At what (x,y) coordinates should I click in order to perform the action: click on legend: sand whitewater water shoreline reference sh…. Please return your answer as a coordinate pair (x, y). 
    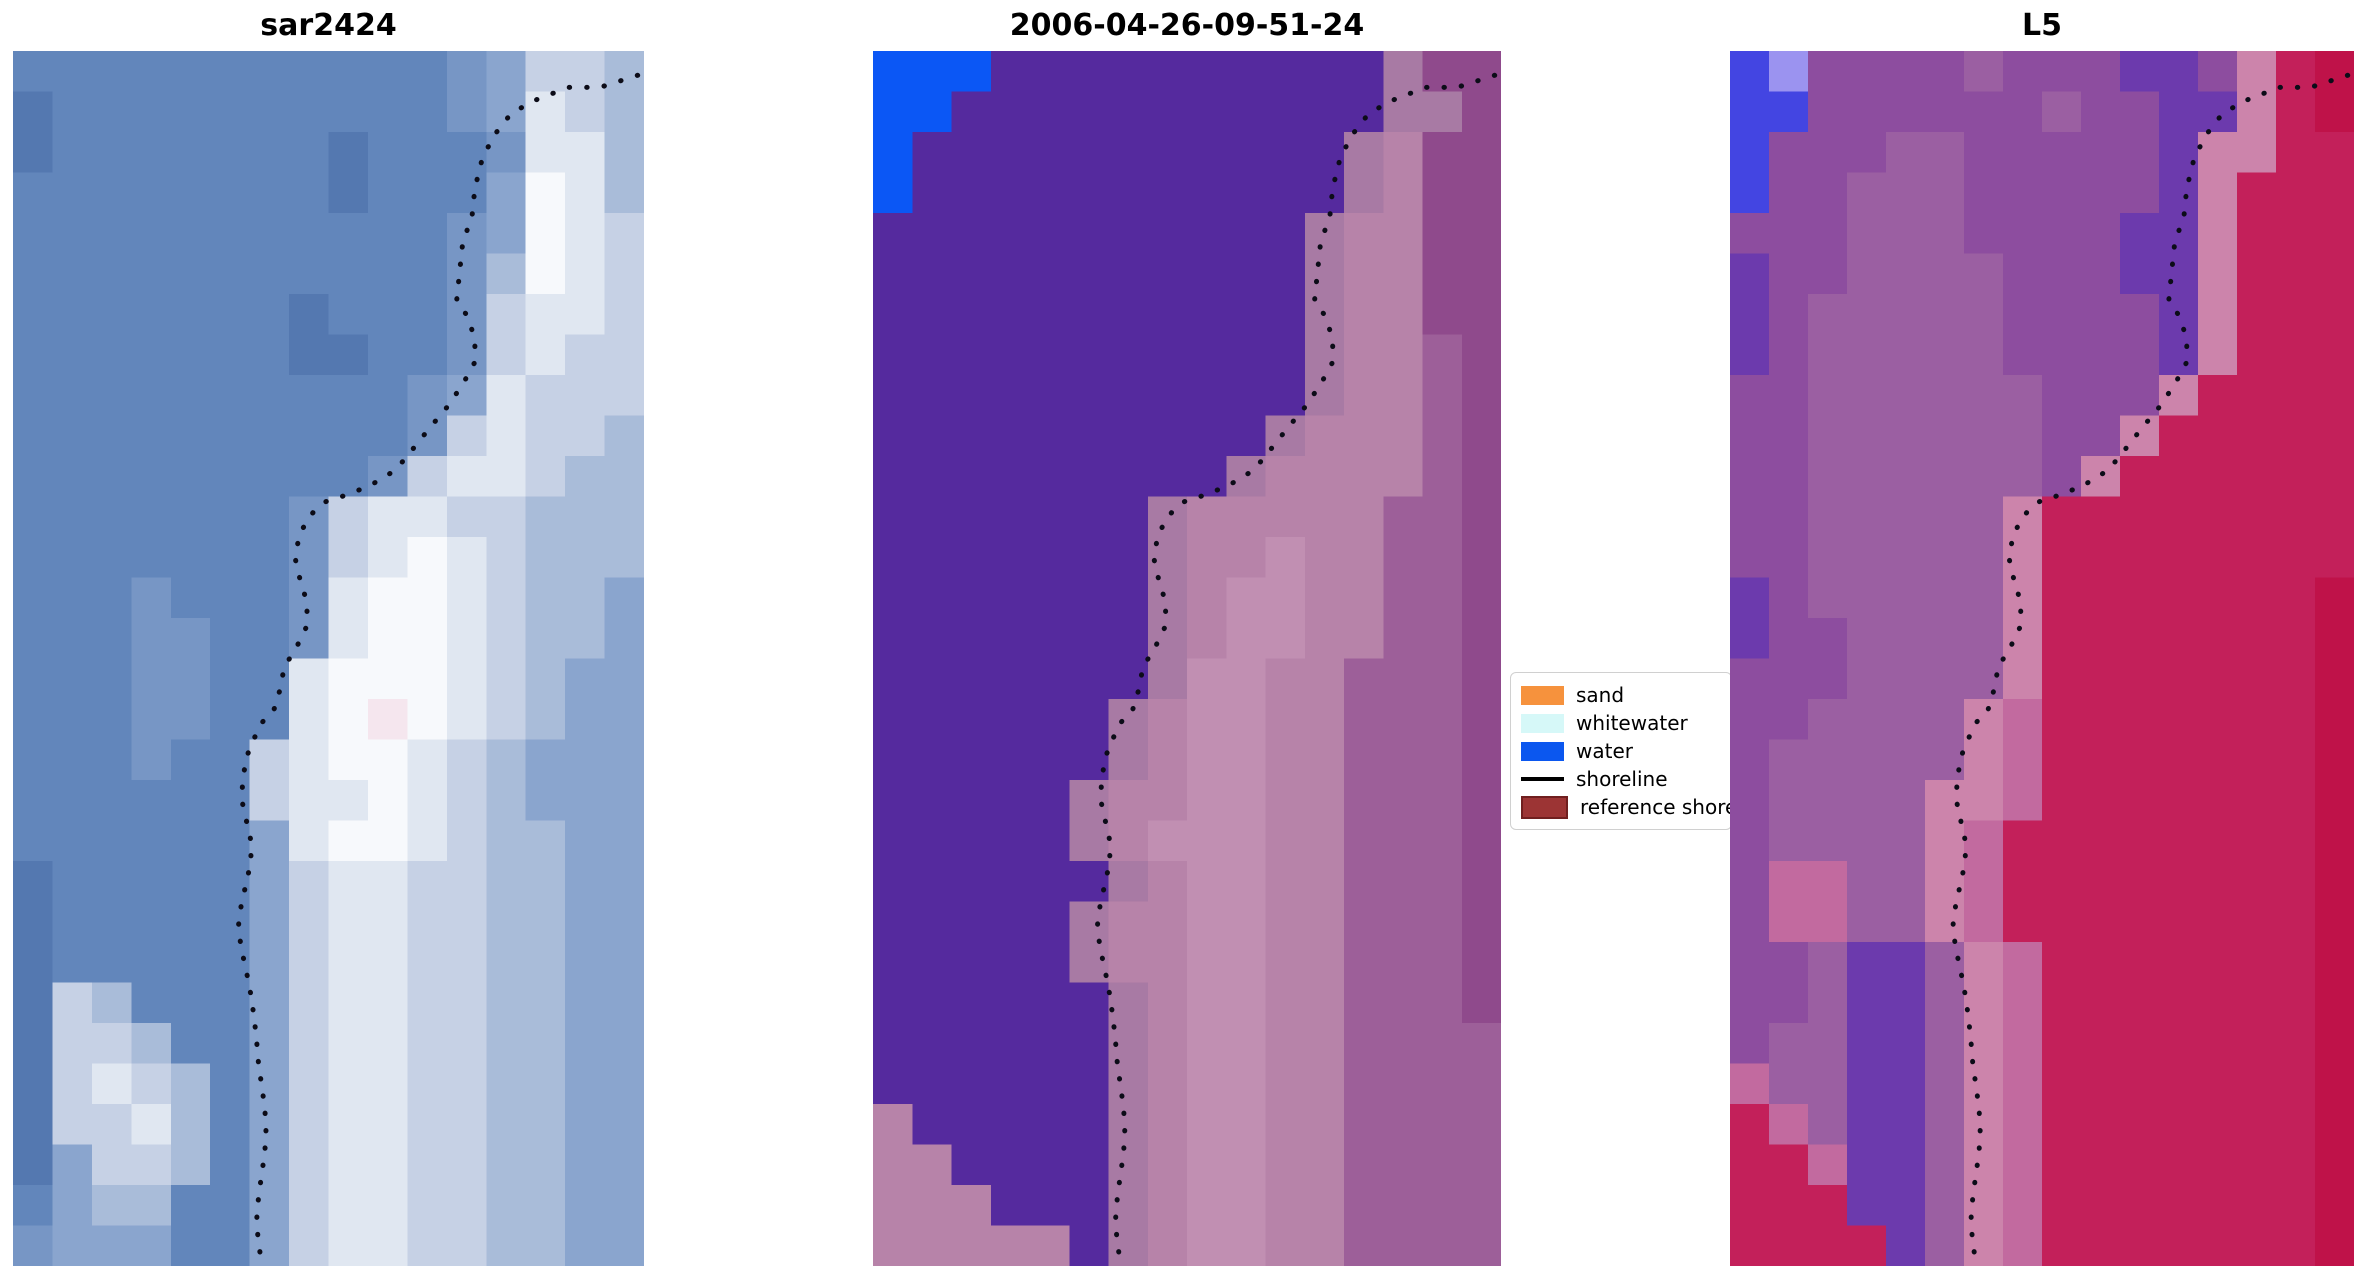
    Looking at the image, I should click on (1621, 751).